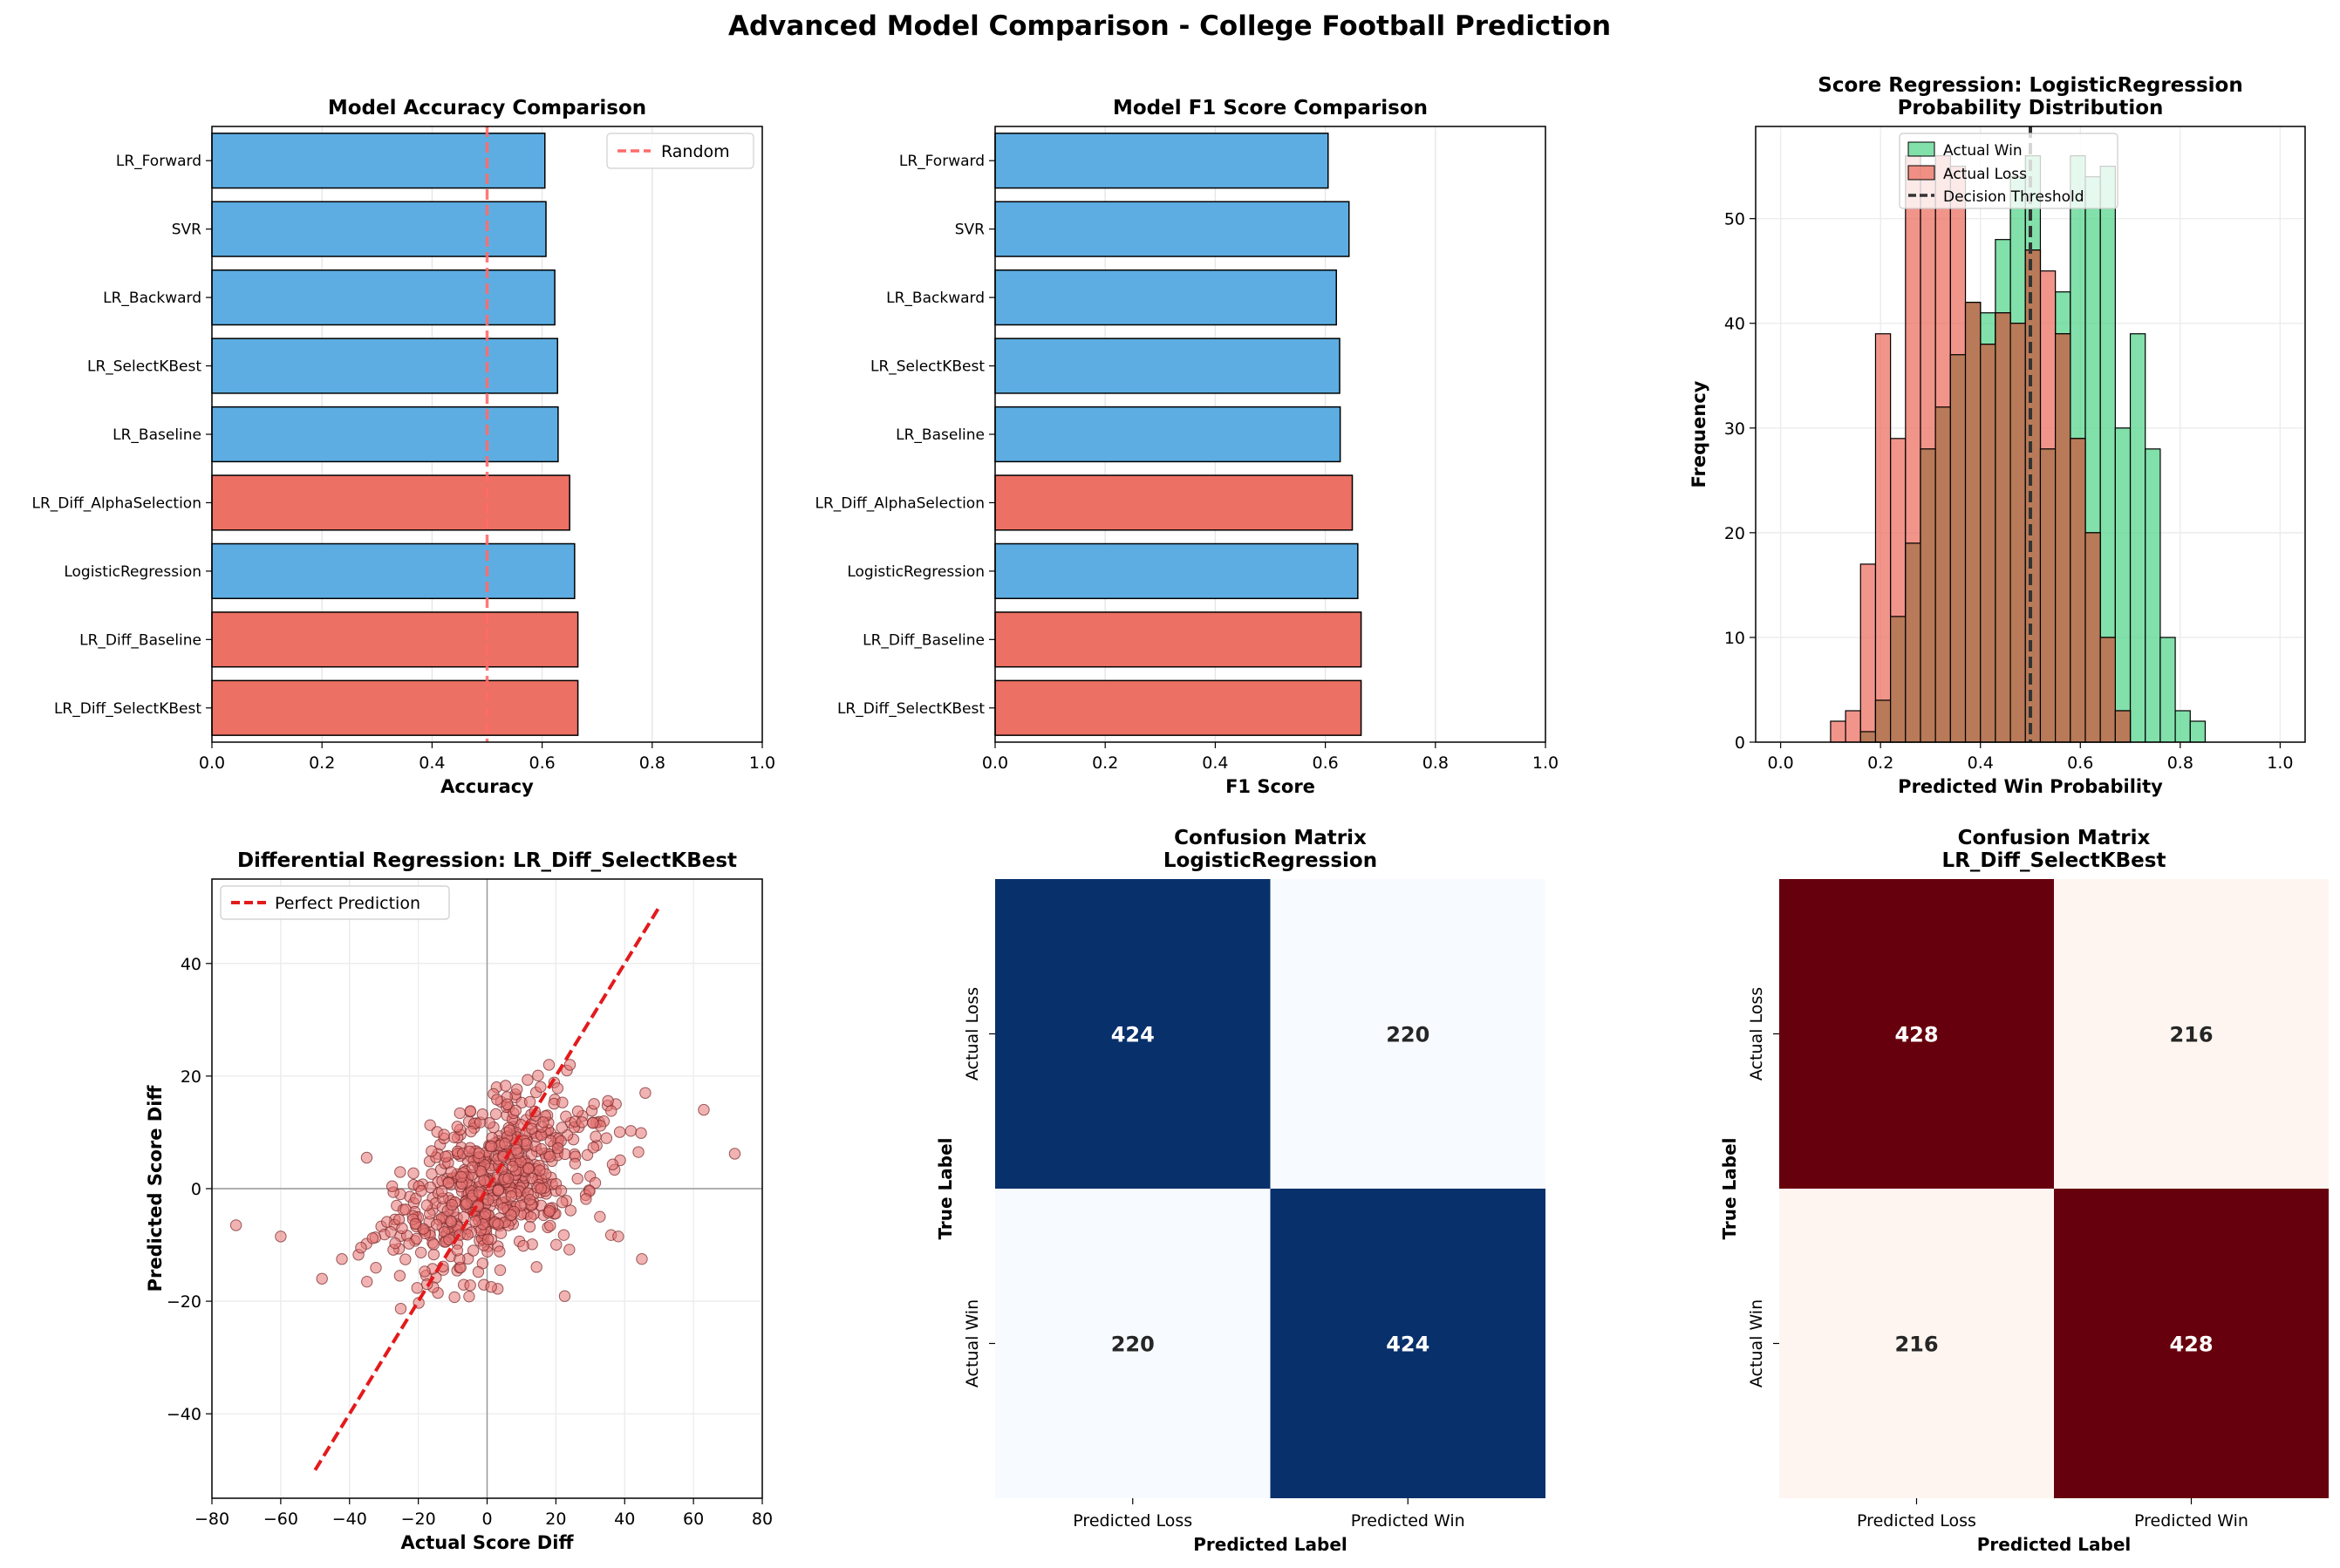 The height and width of the screenshot is (1568, 2340). I want to click on bar-LR_Forward, so click(1161, 161).